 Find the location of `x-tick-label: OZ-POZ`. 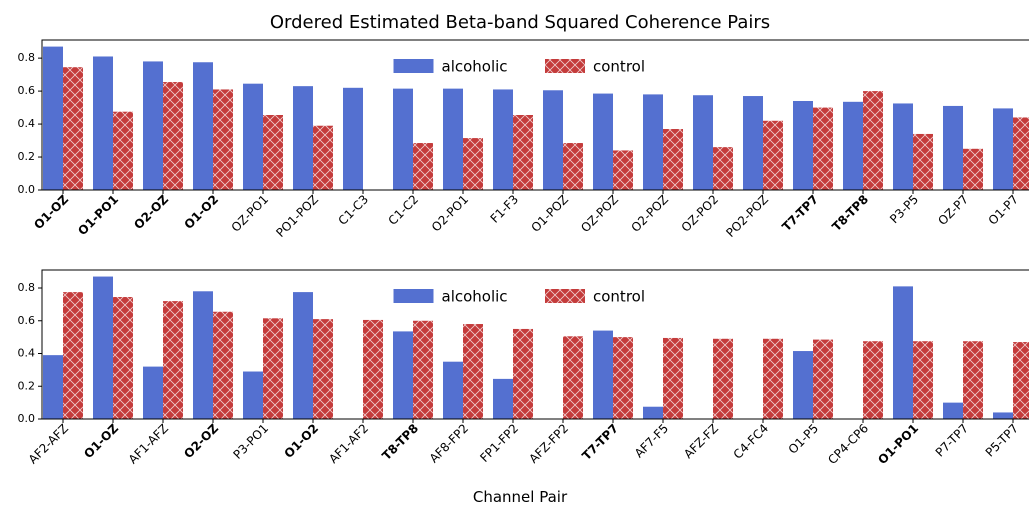

x-tick-label: OZ-POZ is located at coordinates (599, 213).